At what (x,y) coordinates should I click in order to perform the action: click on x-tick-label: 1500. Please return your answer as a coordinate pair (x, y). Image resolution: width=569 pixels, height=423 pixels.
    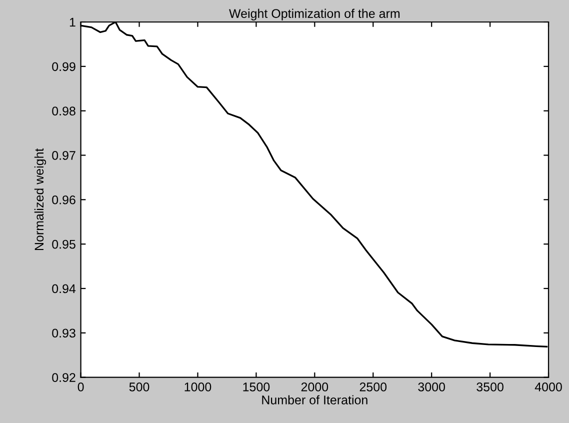
    Looking at the image, I should click on (256, 387).